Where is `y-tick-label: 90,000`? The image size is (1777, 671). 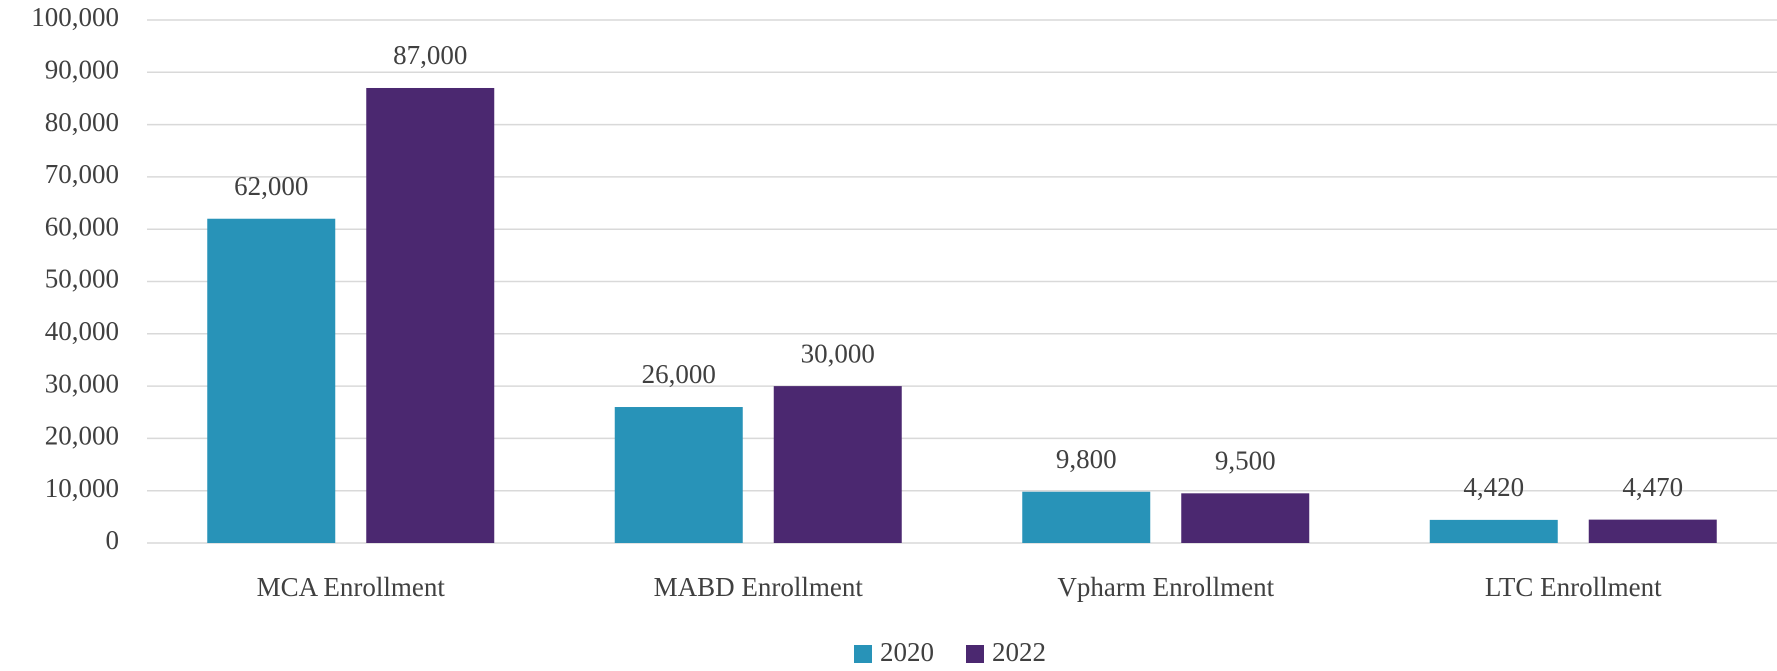
y-tick-label: 90,000 is located at coordinates (82, 70).